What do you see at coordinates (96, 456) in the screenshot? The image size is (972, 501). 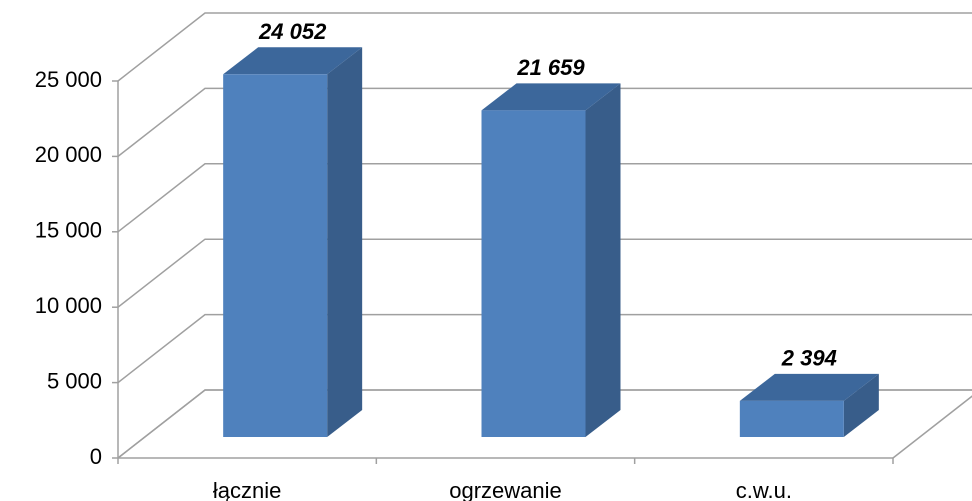 I see `y-tick-label: 0` at bounding box center [96, 456].